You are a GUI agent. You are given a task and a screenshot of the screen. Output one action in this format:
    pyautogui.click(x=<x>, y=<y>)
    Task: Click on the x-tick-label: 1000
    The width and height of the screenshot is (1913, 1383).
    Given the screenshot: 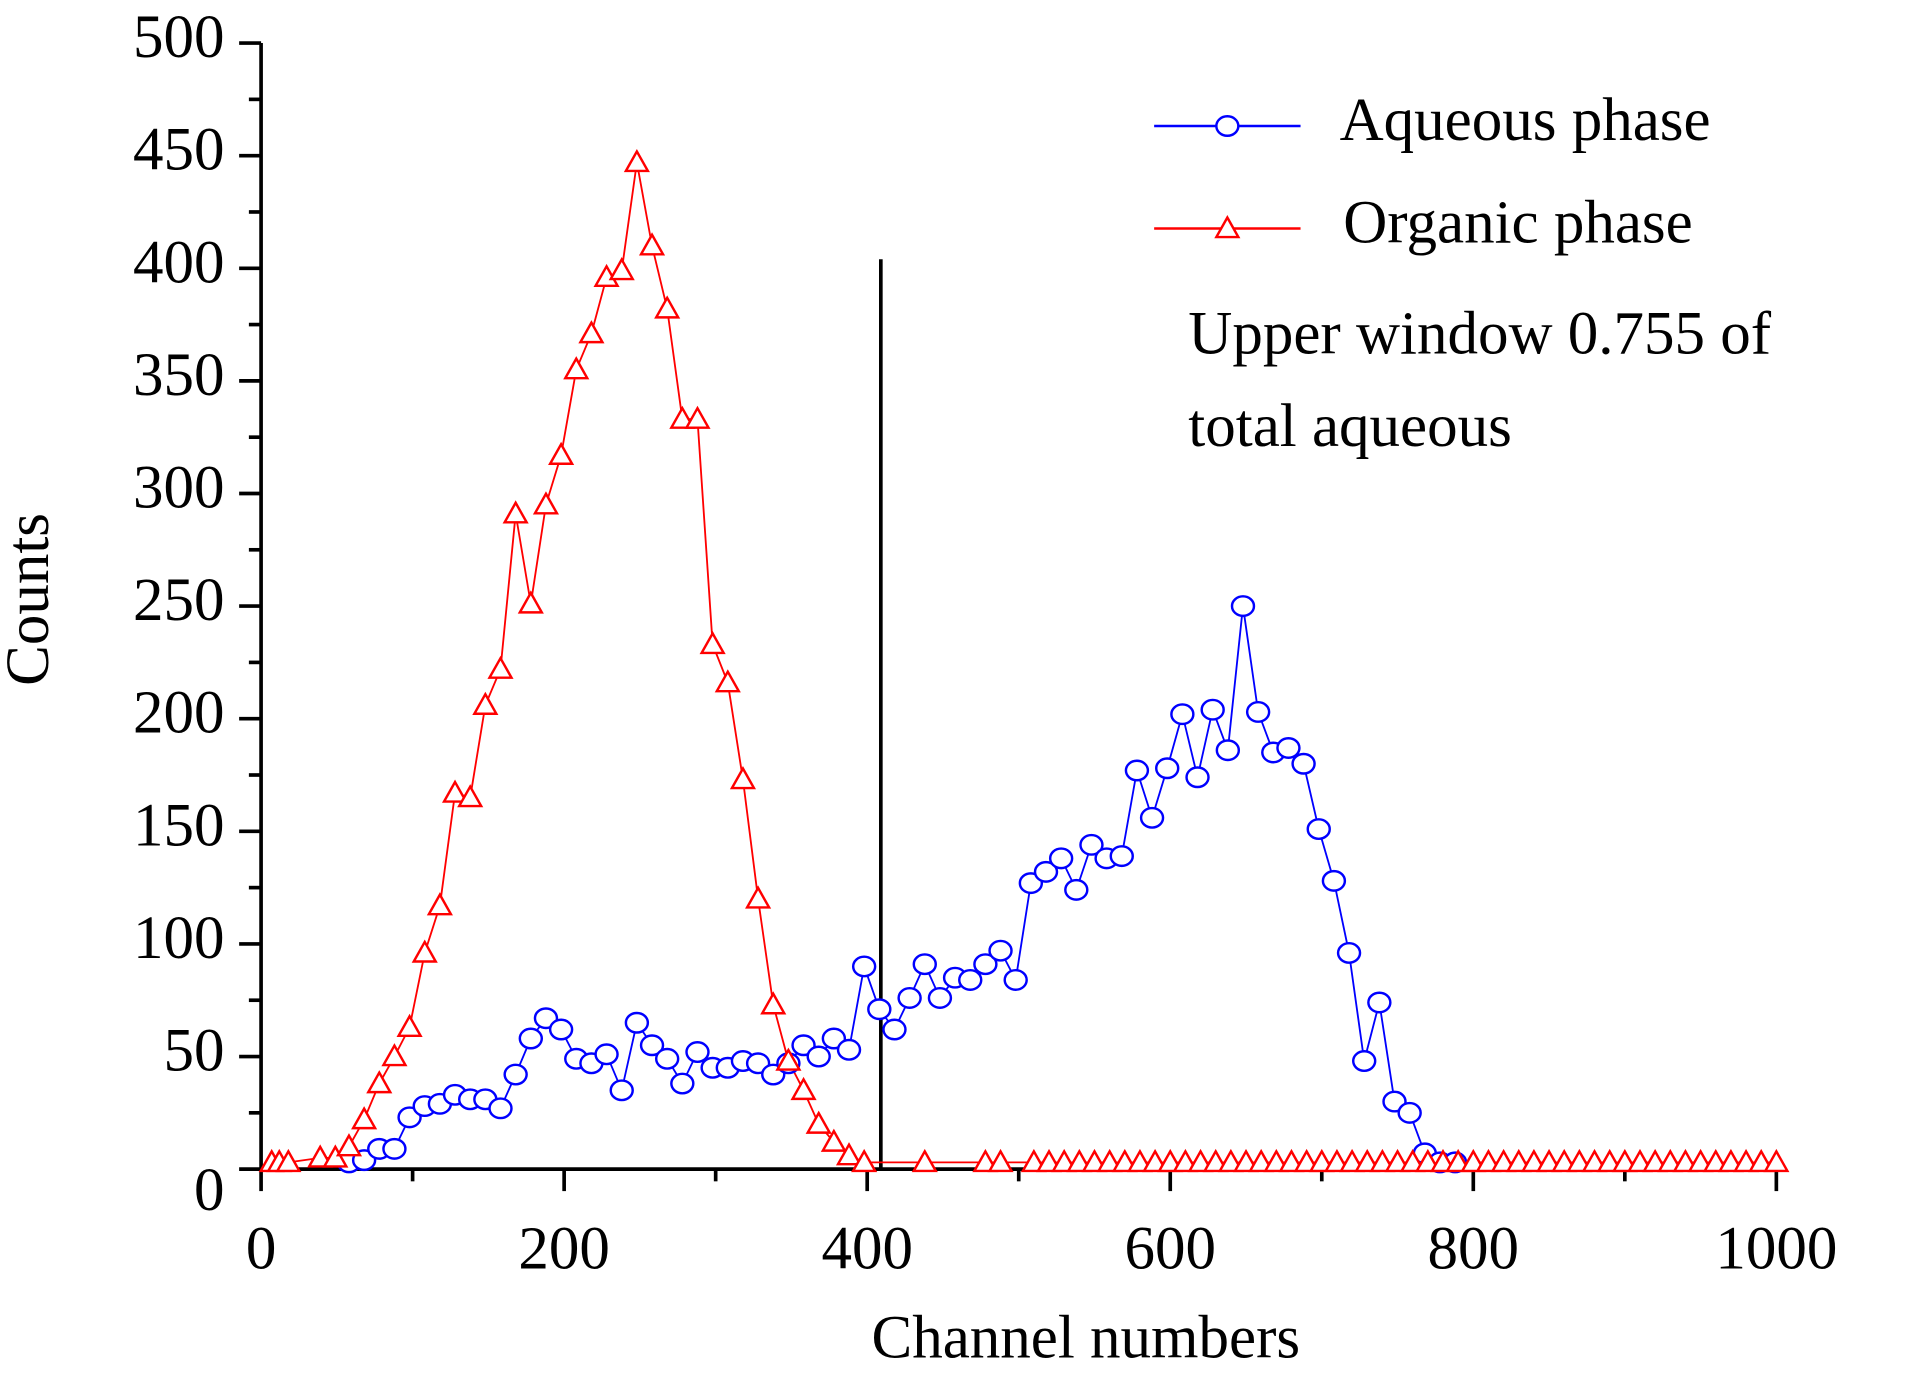 What is the action you would take?
    pyautogui.click(x=1776, y=1249)
    